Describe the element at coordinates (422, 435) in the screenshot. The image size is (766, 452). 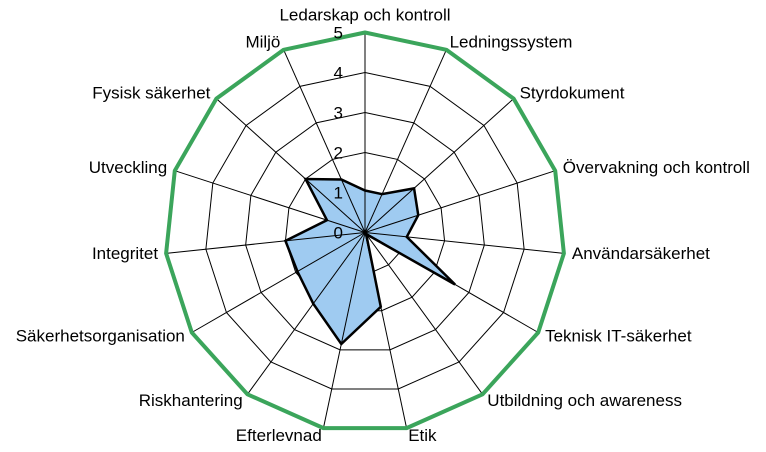
I see `axis-label-etik: Etik` at that location.